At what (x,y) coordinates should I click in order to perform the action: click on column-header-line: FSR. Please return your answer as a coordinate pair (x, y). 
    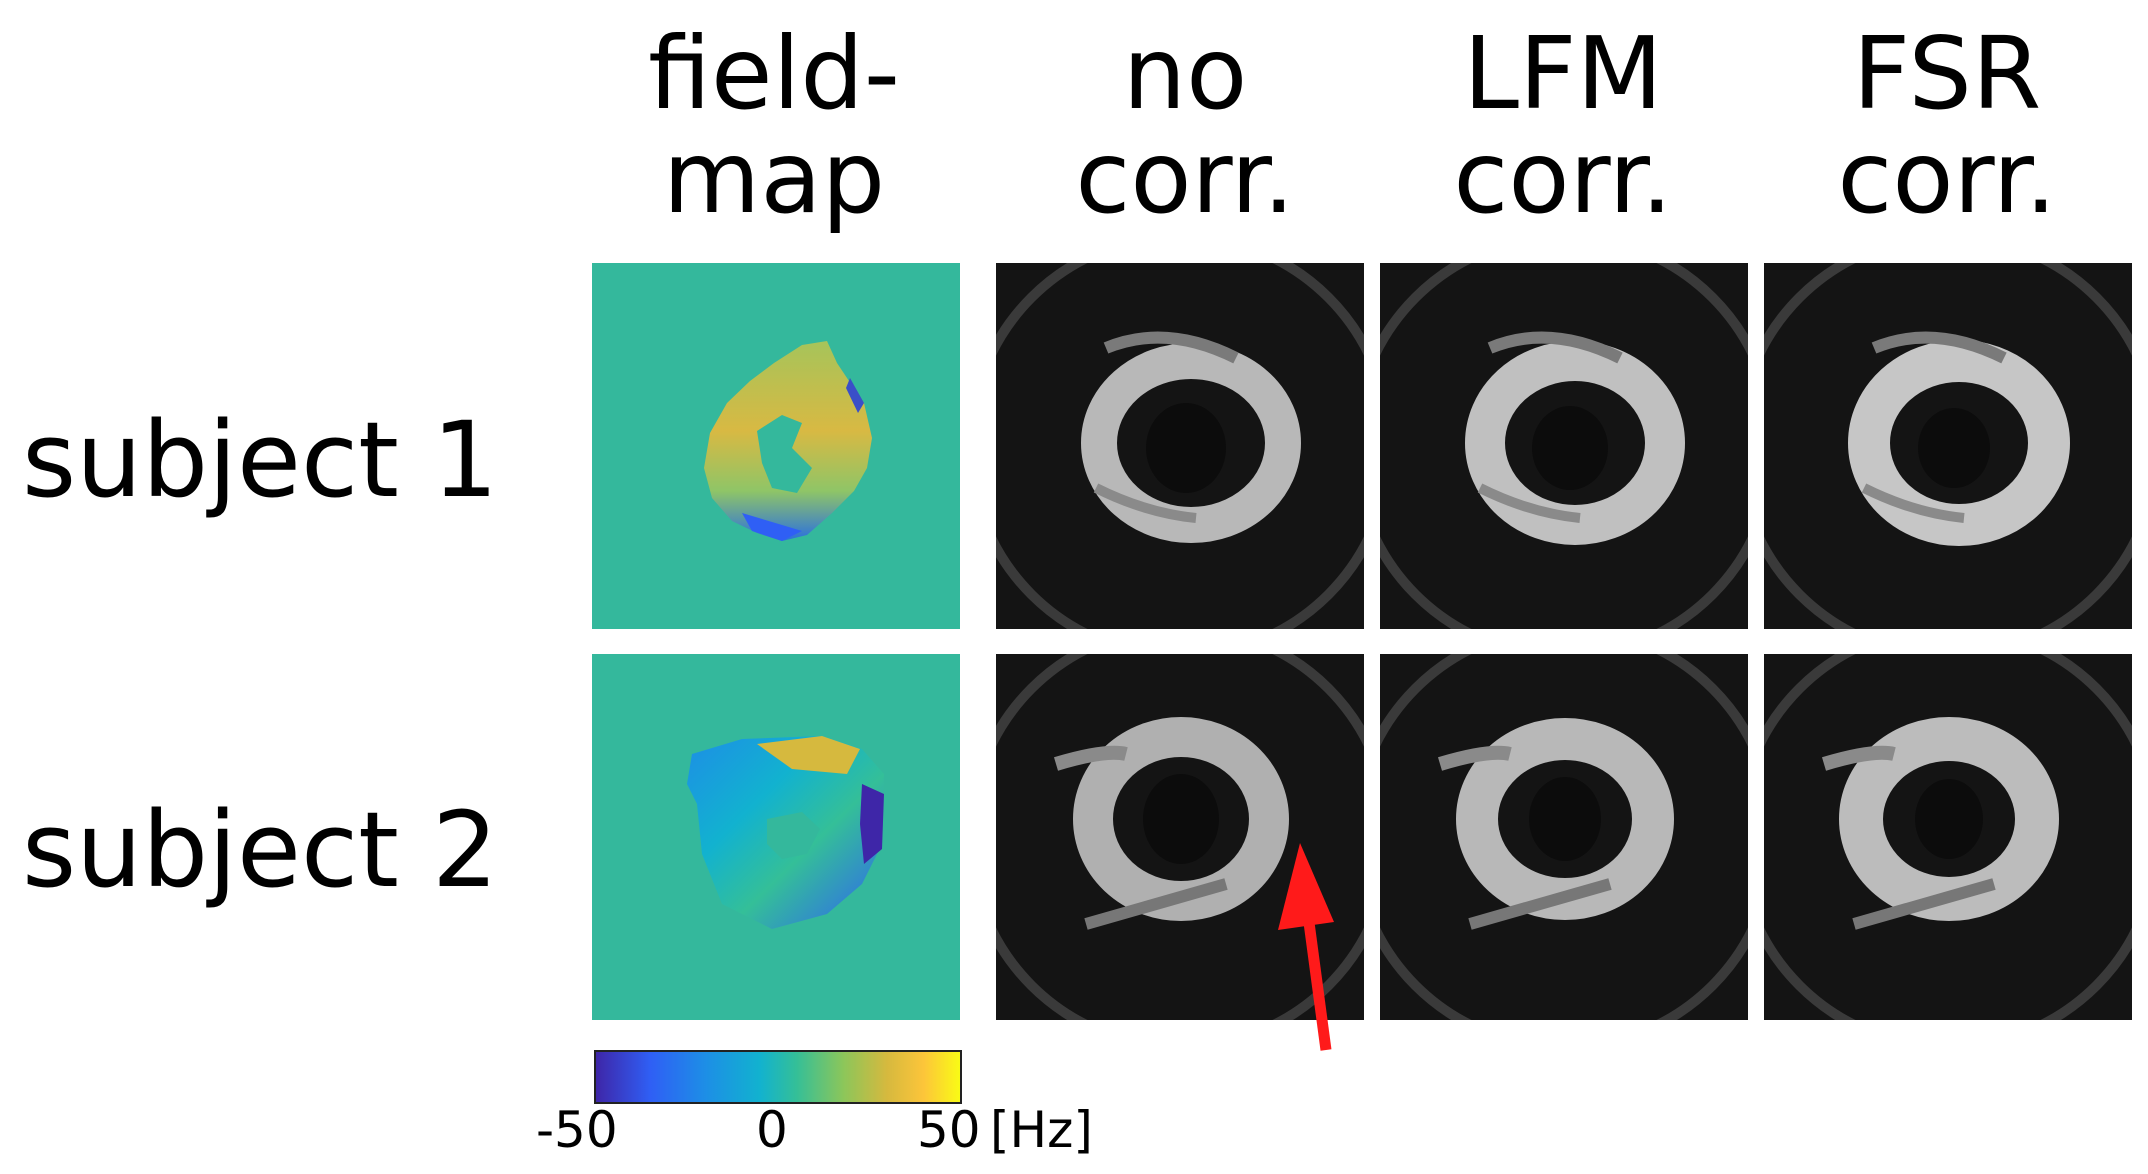
    Looking at the image, I should click on (1947, 73).